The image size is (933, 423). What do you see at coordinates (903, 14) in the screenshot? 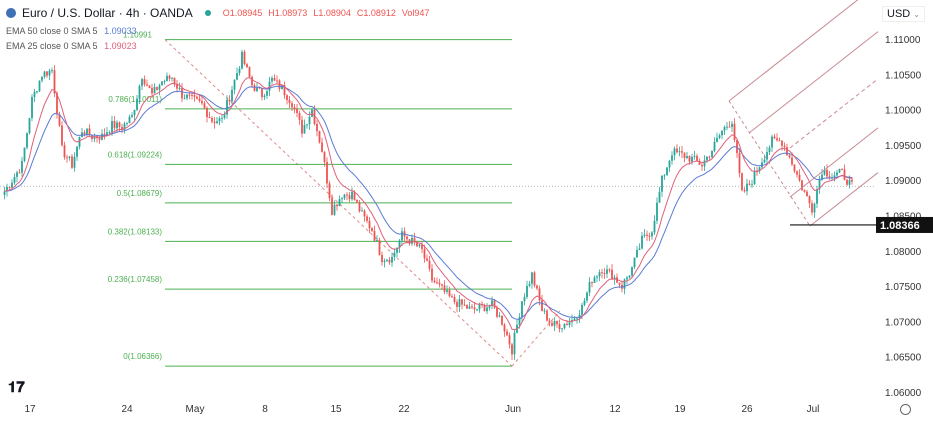
I see `currency-selector: USD ⌄` at bounding box center [903, 14].